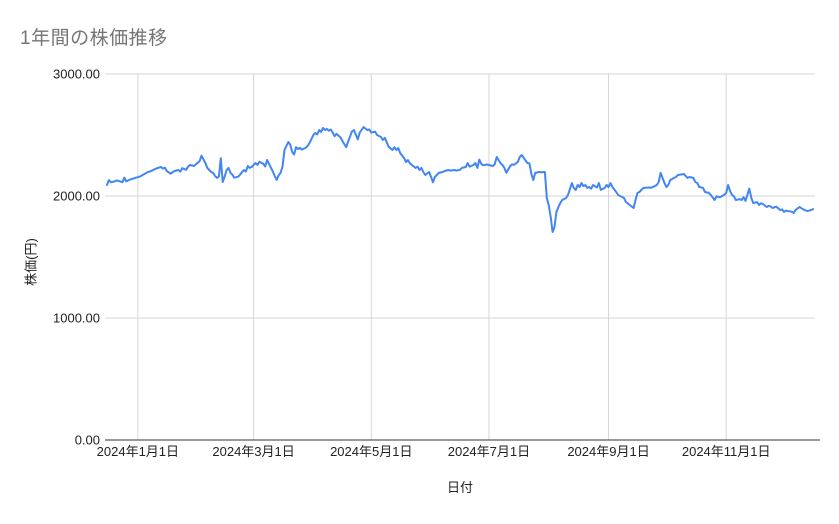  What do you see at coordinates (138, 451) in the screenshot?
I see `x-tick-label: 2024年1月1日` at bounding box center [138, 451].